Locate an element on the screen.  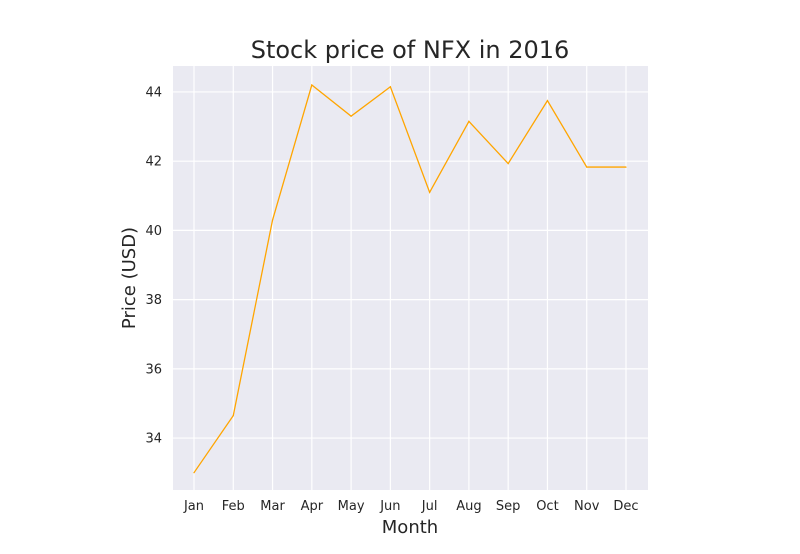
y-tick-label: 44 is located at coordinates (153, 92).